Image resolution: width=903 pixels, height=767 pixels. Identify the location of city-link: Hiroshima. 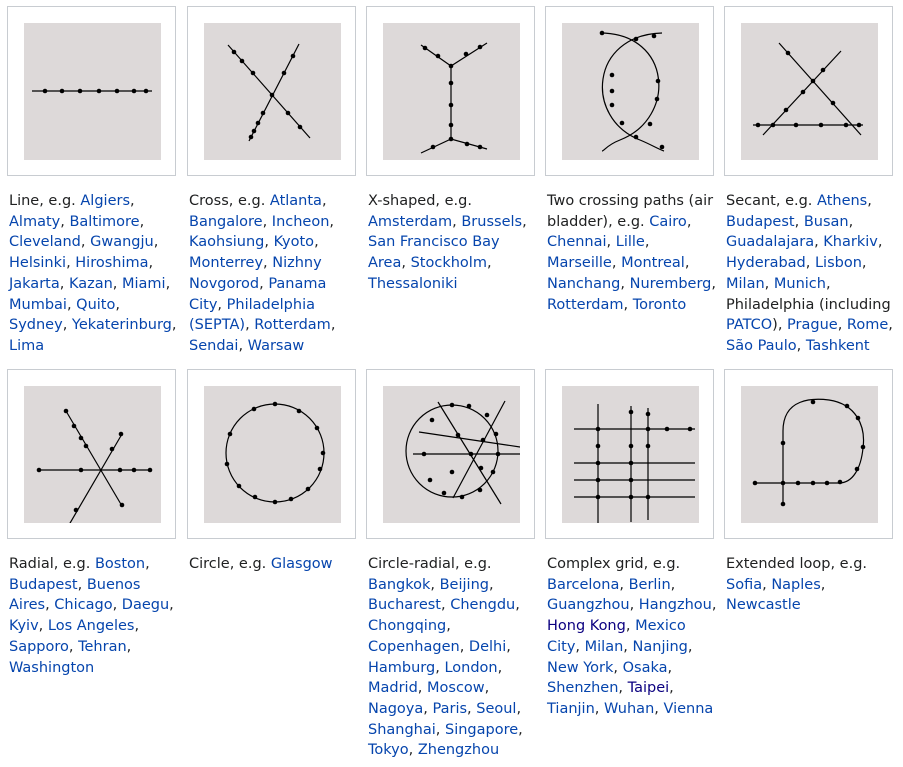
(112, 263).